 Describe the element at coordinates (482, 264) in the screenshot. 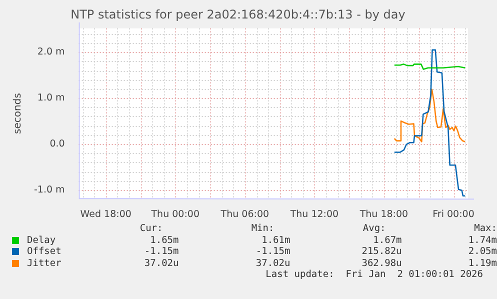

I see `text: 1.19m` at that location.